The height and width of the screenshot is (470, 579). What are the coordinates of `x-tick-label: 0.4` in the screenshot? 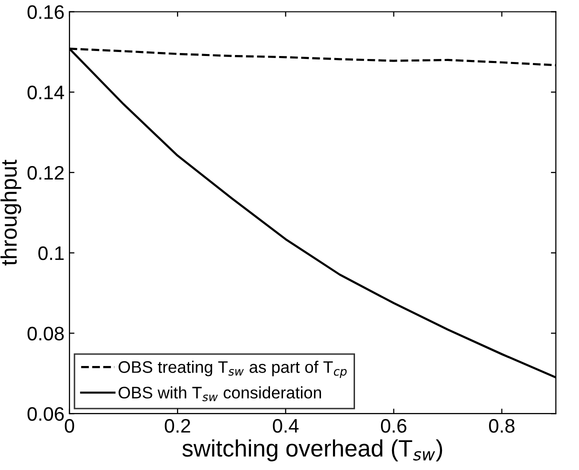 It's located at (285, 425).